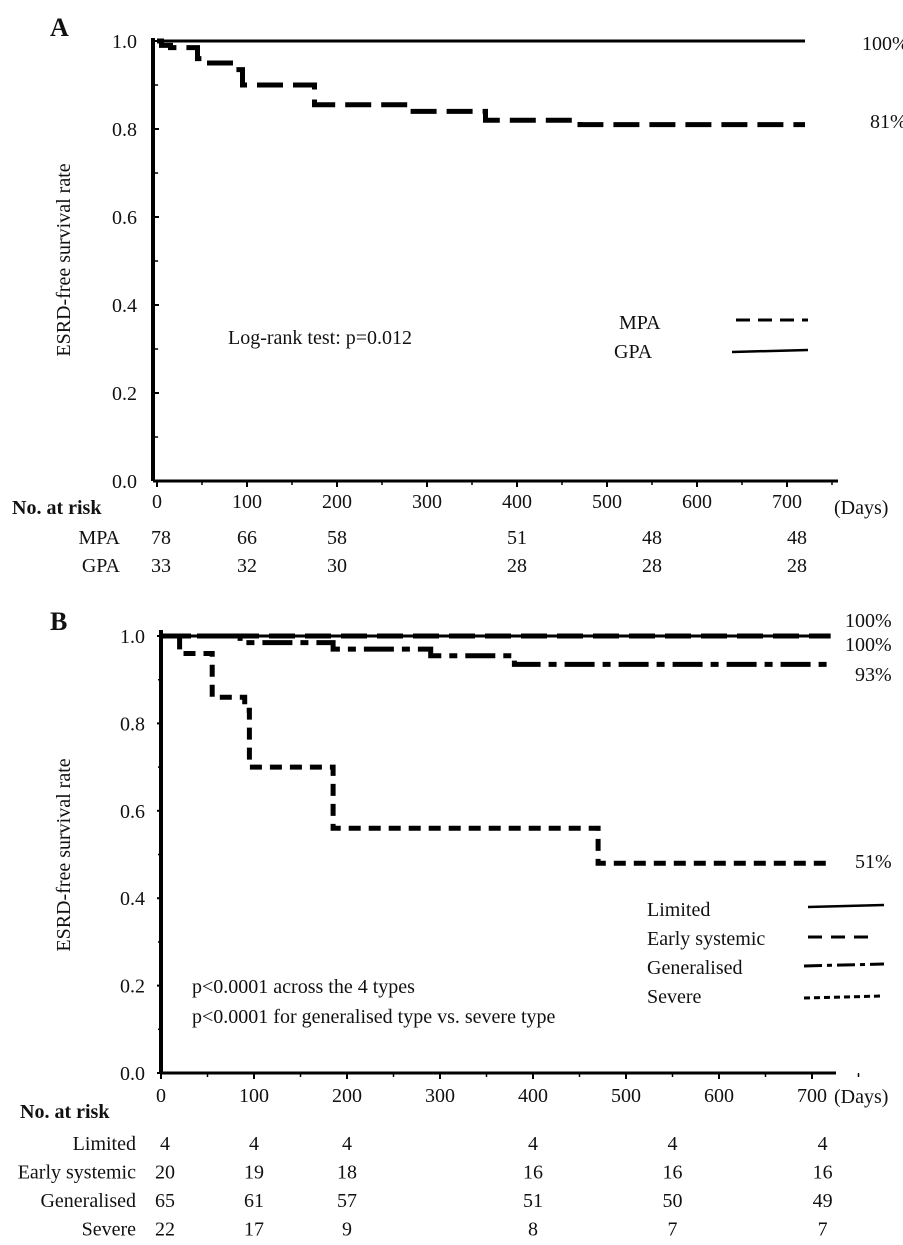 This screenshot has height=1245, width=903. Describe the element at coordinates (132, 899) in the screenshot. I see `y-tick-label: 0.4` at that location.